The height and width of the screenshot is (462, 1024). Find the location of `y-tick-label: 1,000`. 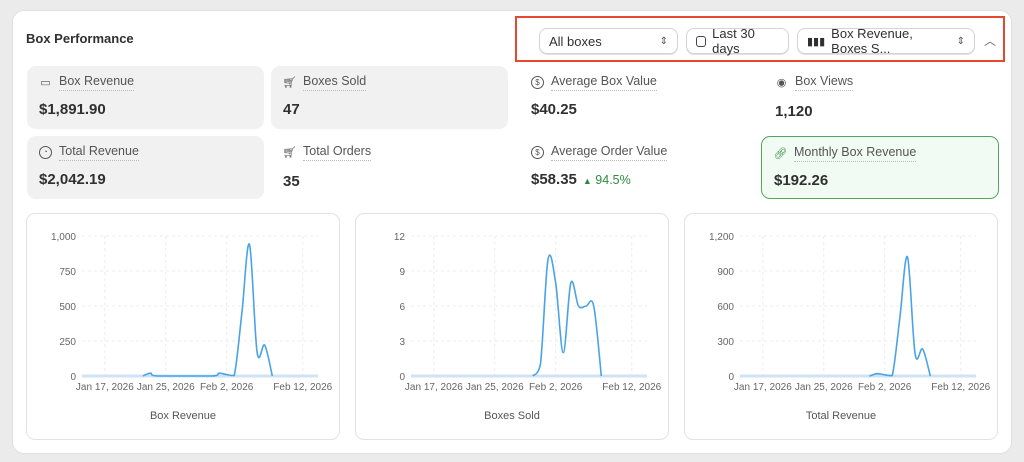

y-tick-label: 1,000 is located at coordinates (63, 237).